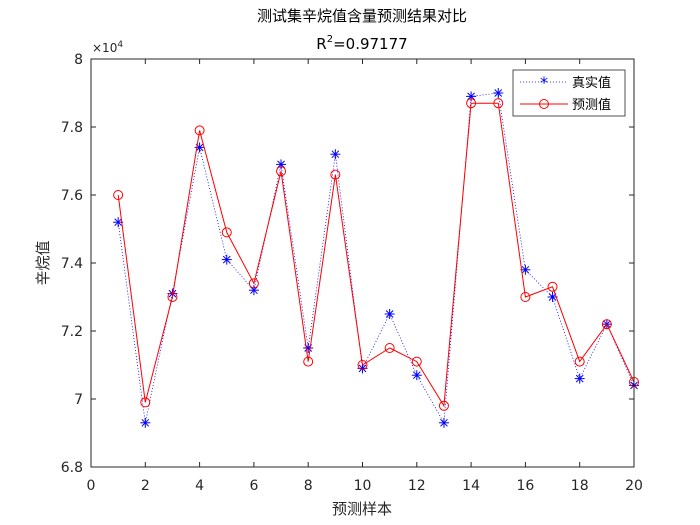 The height and width of the screenshot is (525, 700). I want to click on legend: * 真实值 预测值, so click(569, 93).